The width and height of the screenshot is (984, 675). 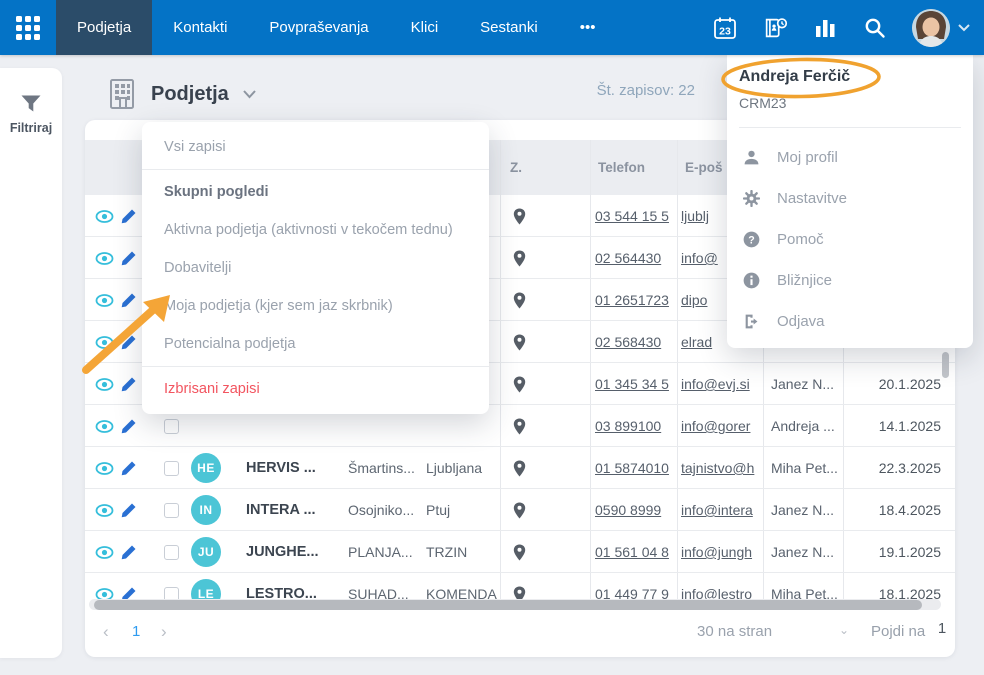 I want to click on phone-link: 01 345 34 5, so click(x=632, y=384).